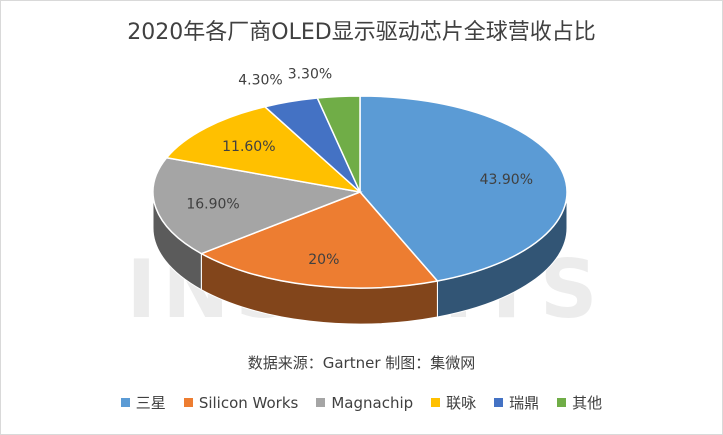 This screenshot has width=723, height=435. Describe the element at coordinates (323, 260) in the screenshot. I see `slice-data-label-1: 20%` at that location.